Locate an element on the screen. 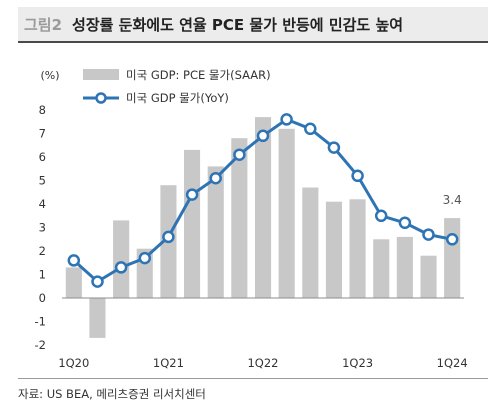 This screenshot has height=414, width=500. source-note: 자료: US BEA, 메리츠증권 리서치센터 is located at coordinates (112, 394).